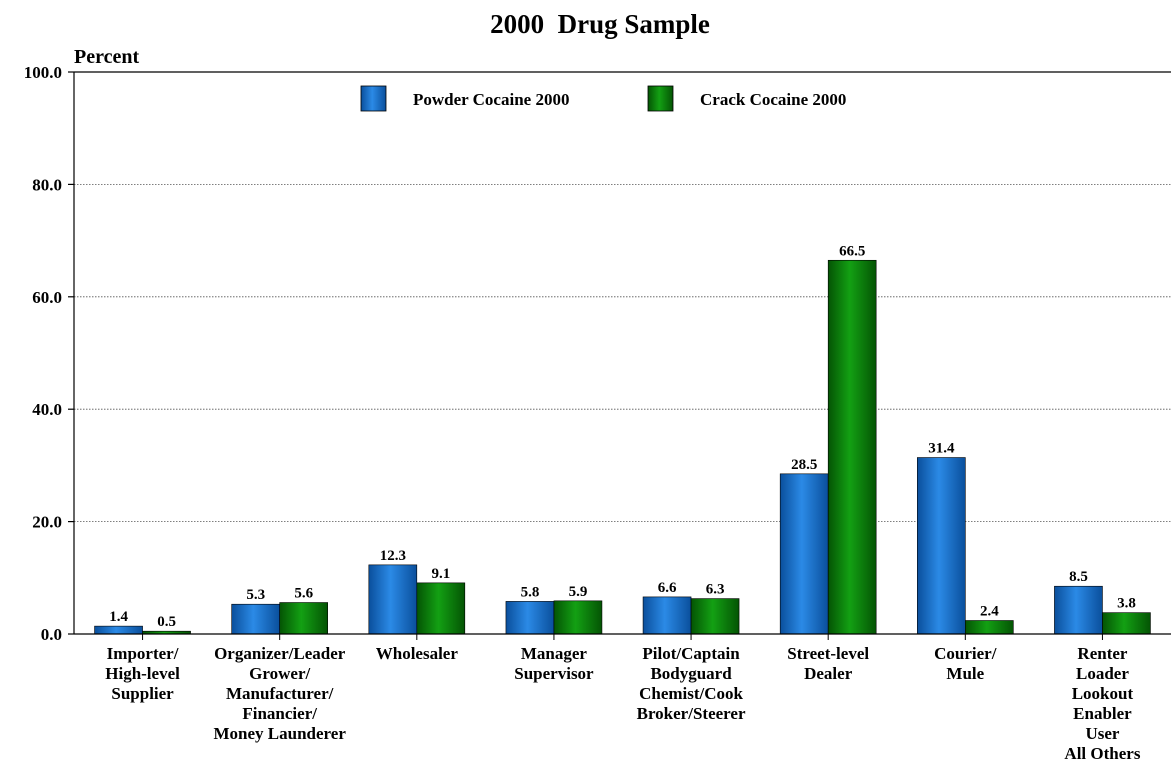 The image size is (1171, 763). Describe the element at coordinates (667, 588) in the screenshot. I see `data-label-powder: 6.6` at that location.